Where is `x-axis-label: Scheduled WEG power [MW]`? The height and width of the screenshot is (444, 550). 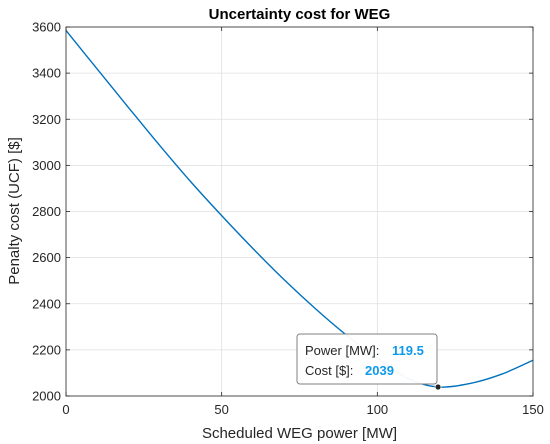 x-axis-label: Scheduled WEG power [MW] is located at coordinates (299, 433).